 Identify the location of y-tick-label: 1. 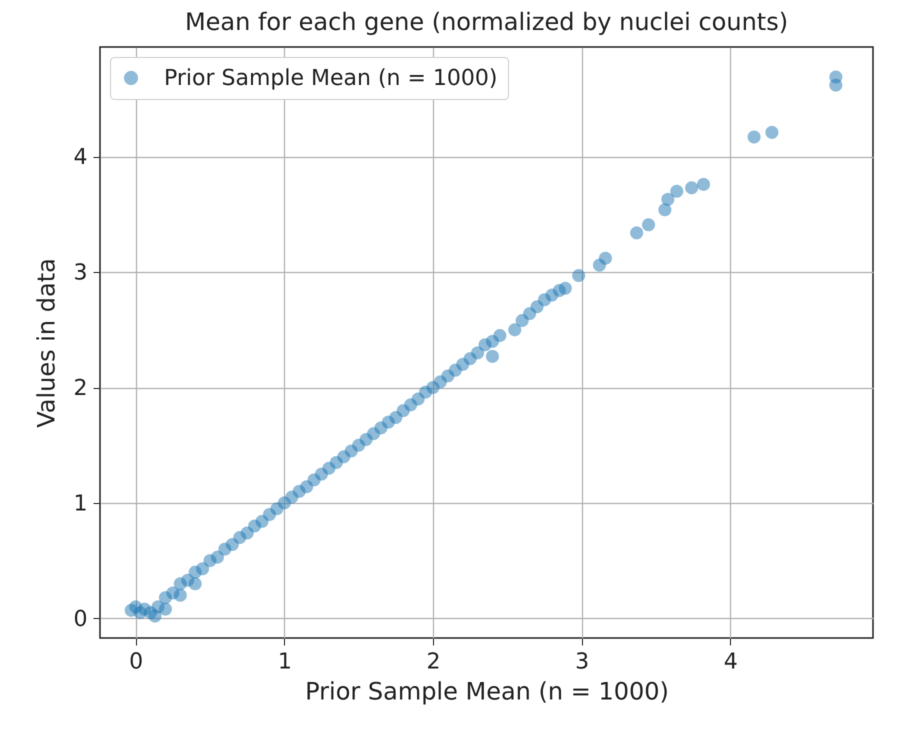
(81, 503).